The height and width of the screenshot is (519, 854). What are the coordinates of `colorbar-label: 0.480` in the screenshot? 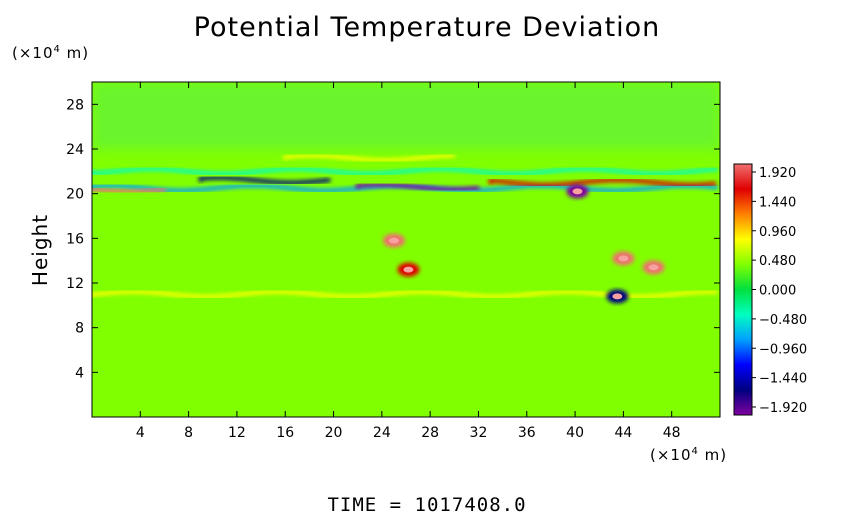 It's located at (777, 261).